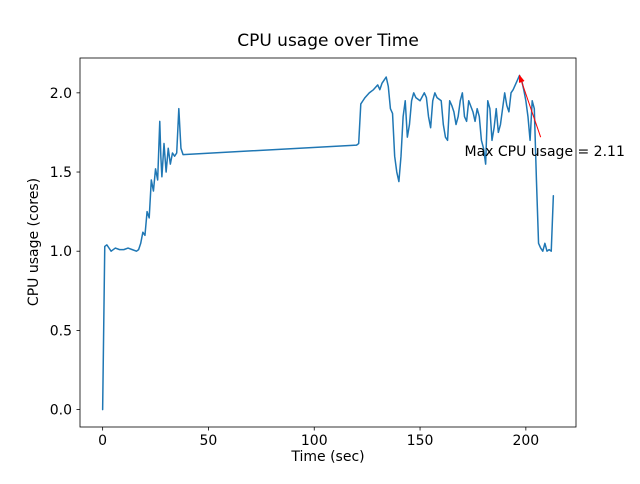  What do you see at coordinates (530, 106) in the screenshot?
I see `annotation-arrow` at bounding box center [530, 106].